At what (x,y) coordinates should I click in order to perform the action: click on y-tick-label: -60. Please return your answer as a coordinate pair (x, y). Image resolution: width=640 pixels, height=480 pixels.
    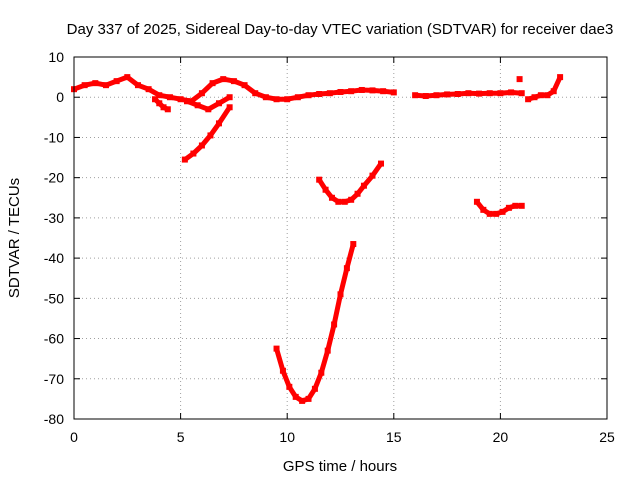
    Looking at the image, I should click on (54, 339).